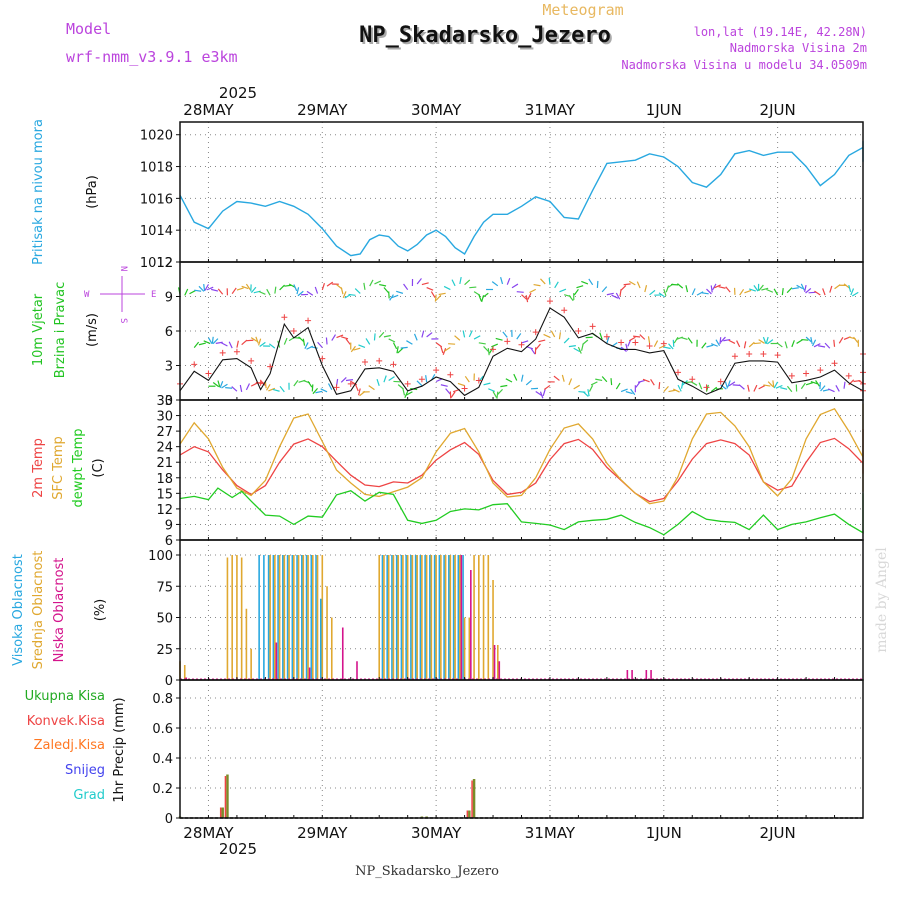 The height and width of the screenshot is (900, 900). Describe the element at coordinates (521, 352) in the screenshot. I see `wind-speed-line` at that location.